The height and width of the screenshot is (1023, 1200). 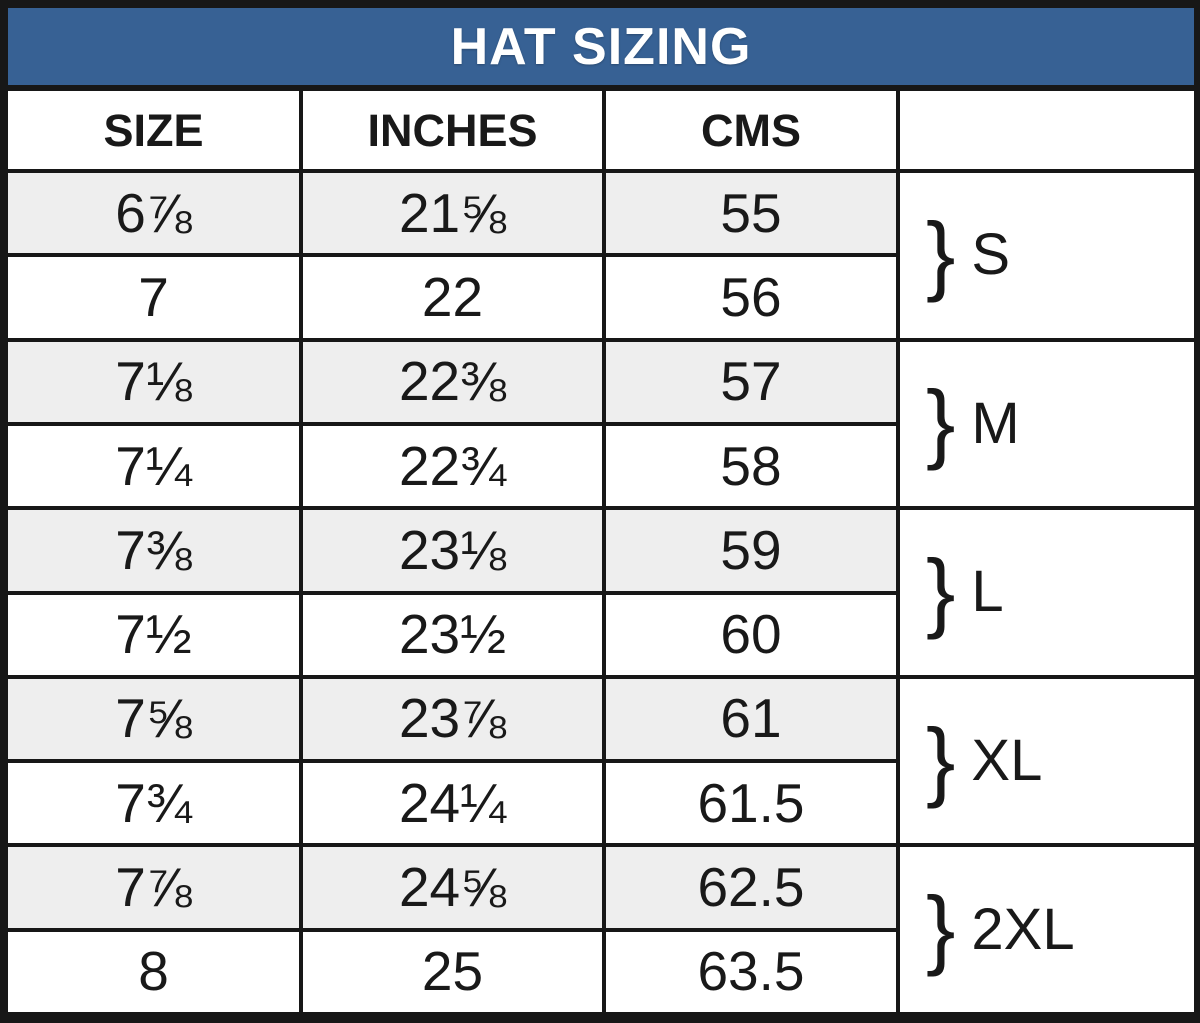 I want to click on cms-cell: 56, so click(x=751, y=297).